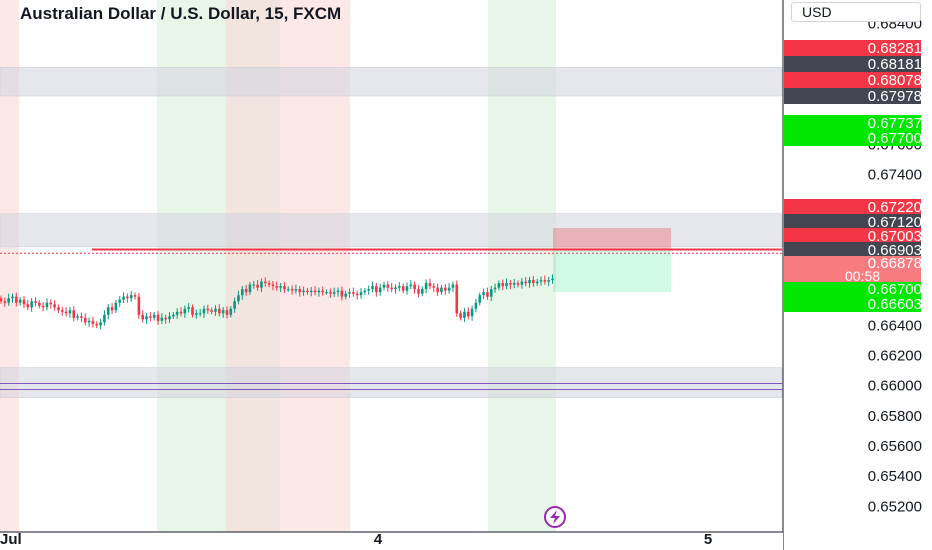 The height and width of the screenshot is (550, 932). Describe the element at coordinates (277, 302) in the screenshot. I see `candlestick-series` at that location.